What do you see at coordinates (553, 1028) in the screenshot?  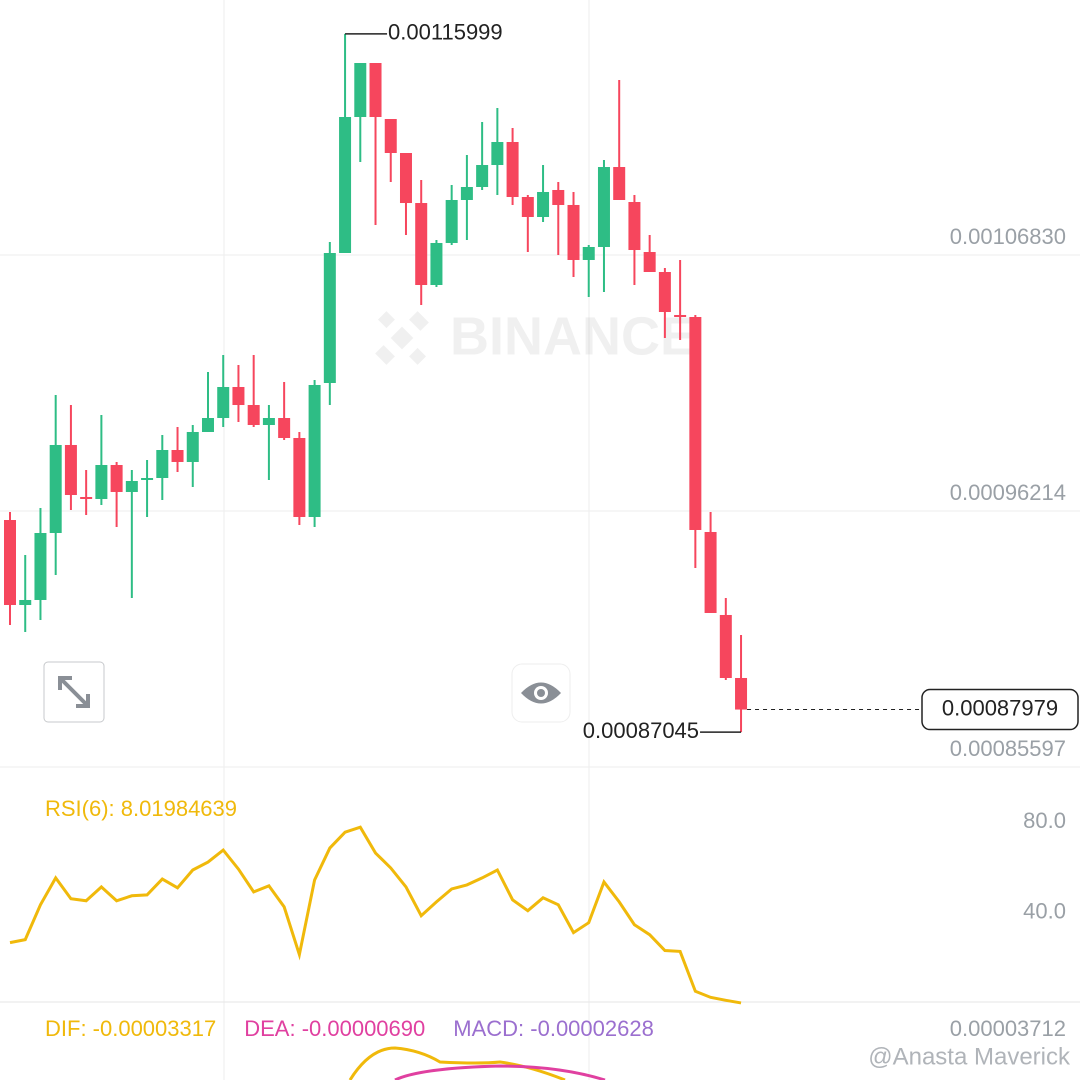 I see `macd-label: MACD: -0.00002628` at bounding box center [553, 1028].